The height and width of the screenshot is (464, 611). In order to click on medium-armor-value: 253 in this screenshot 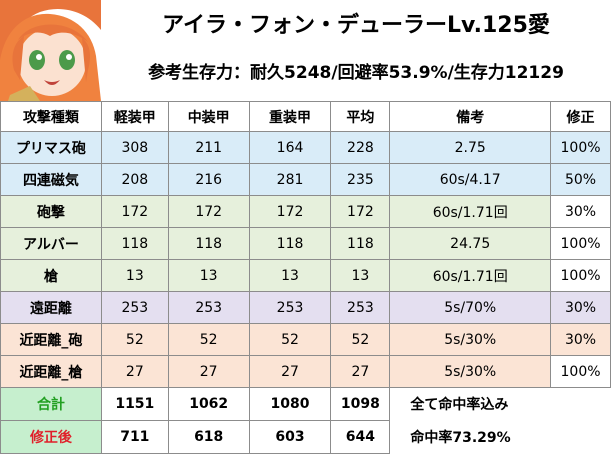, I will do `click(208, 307)`.